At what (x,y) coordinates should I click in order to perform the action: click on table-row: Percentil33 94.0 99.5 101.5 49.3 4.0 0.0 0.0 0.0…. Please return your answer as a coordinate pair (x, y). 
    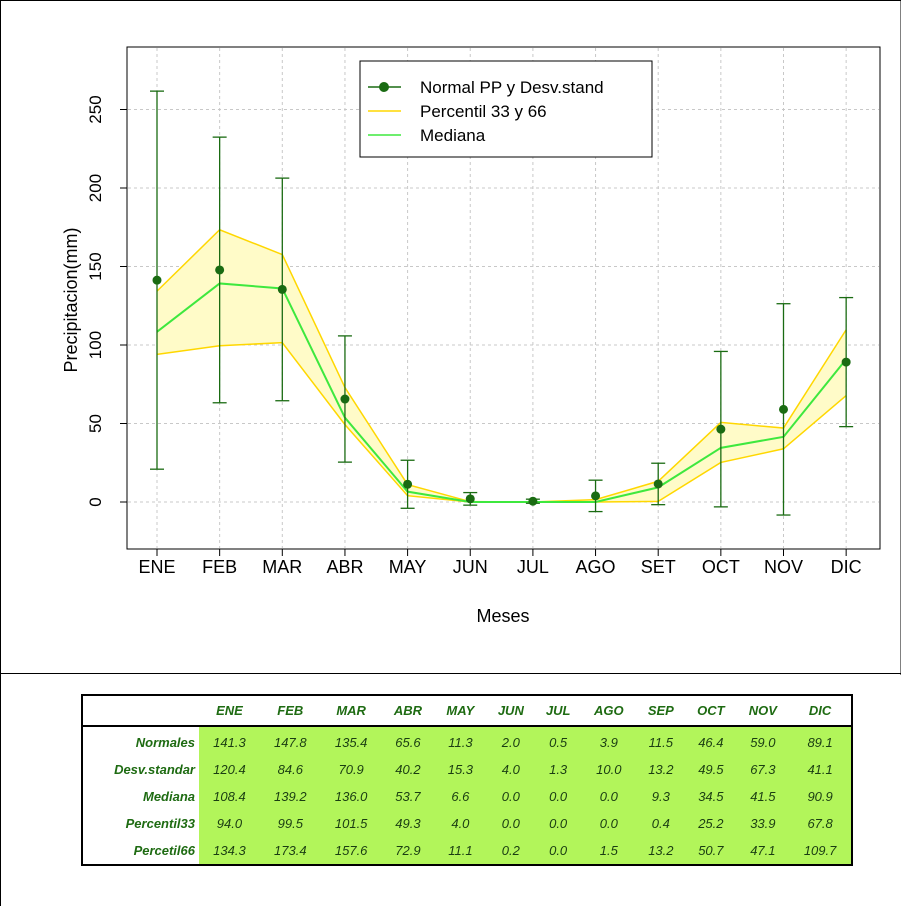
    Looking at the image, I should click on (467, 823).